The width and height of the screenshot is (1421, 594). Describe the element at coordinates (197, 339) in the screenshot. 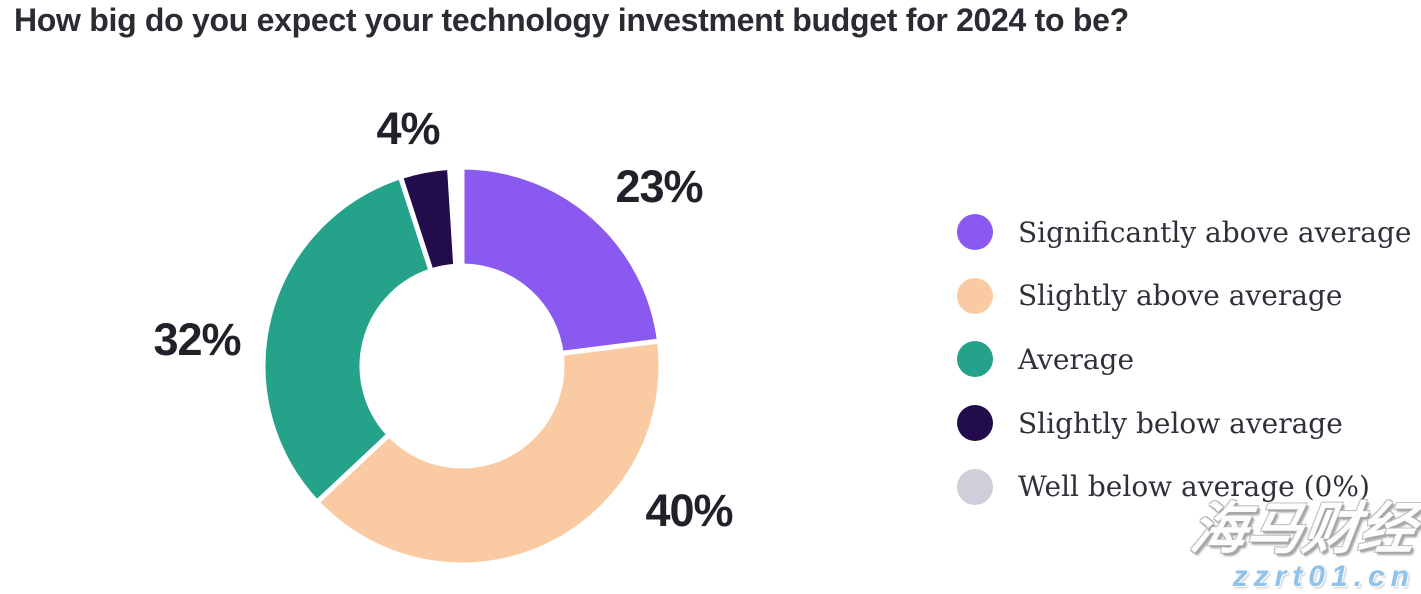

I see `slice-value-label-average: 32%` at that location.